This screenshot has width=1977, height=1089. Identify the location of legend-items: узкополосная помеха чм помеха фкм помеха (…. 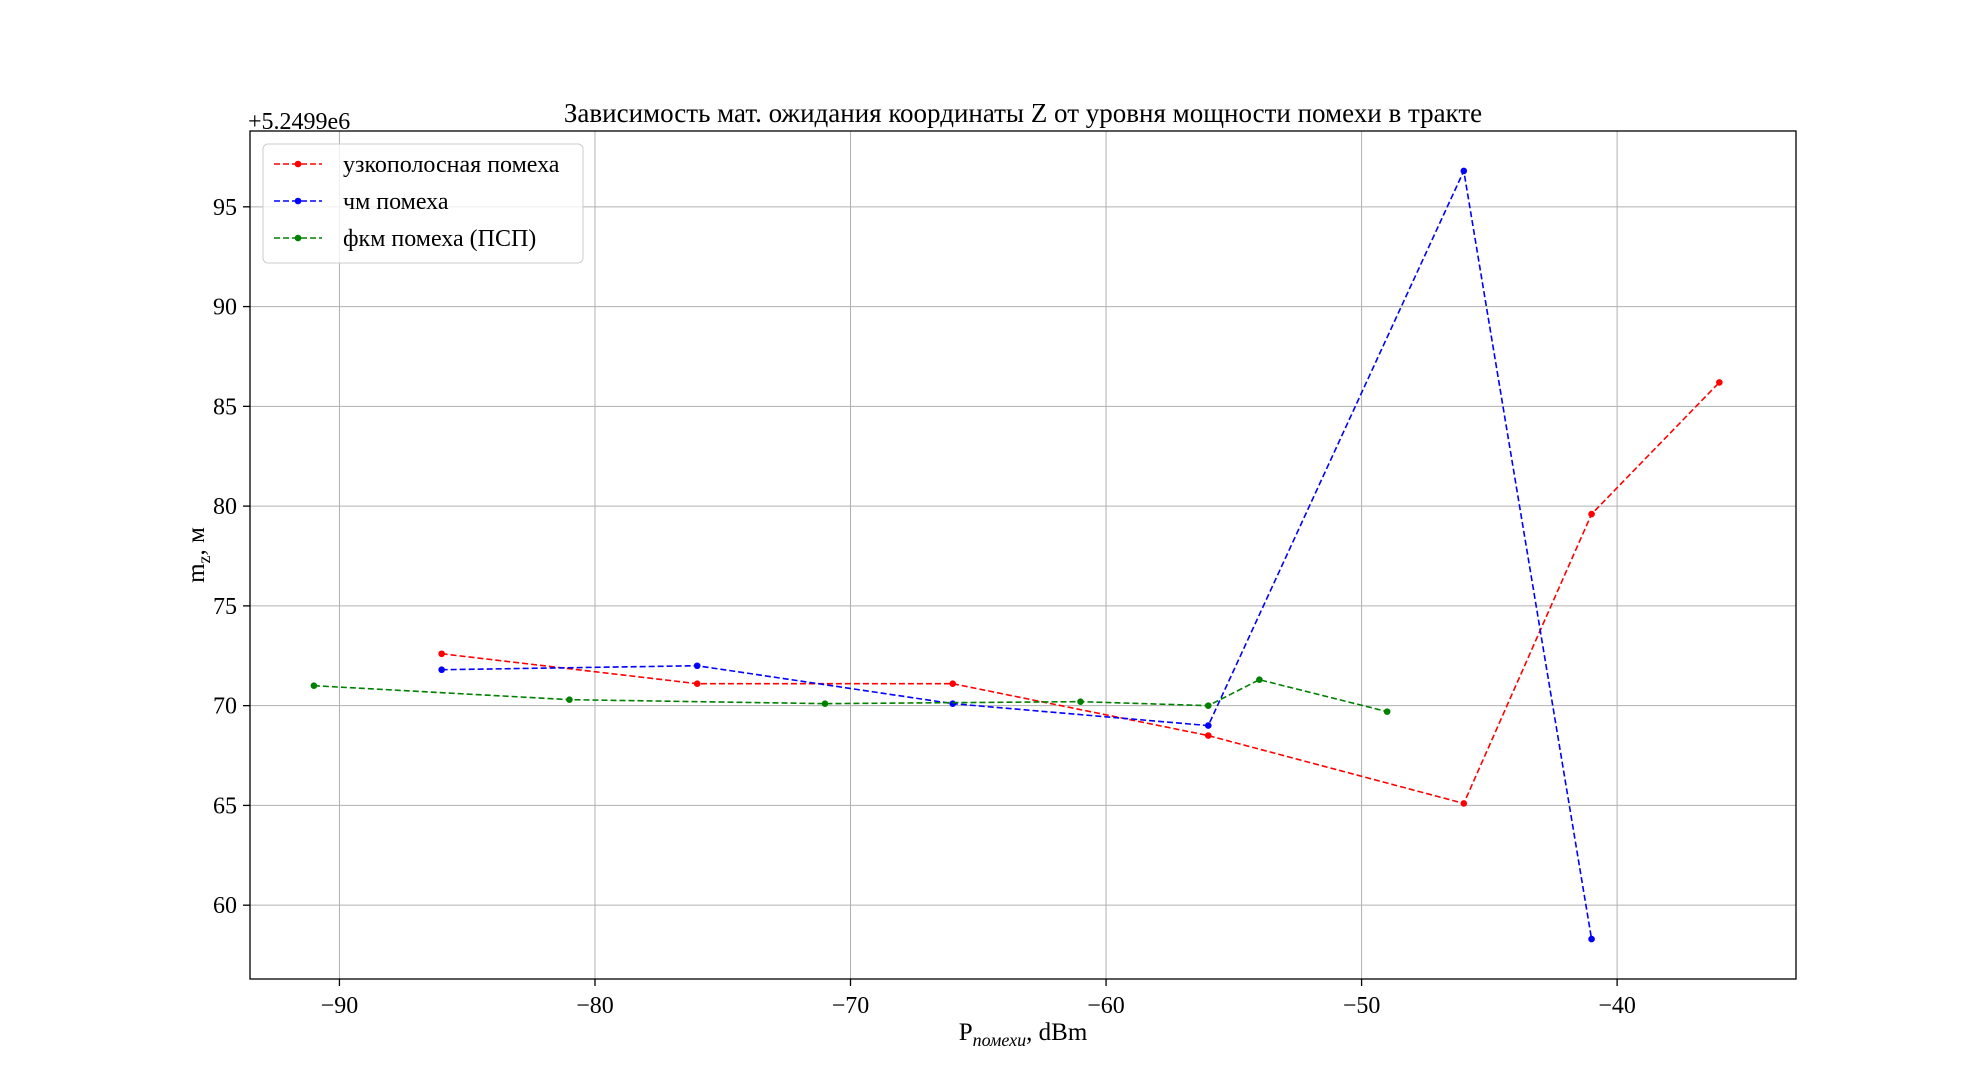
(417, 202).